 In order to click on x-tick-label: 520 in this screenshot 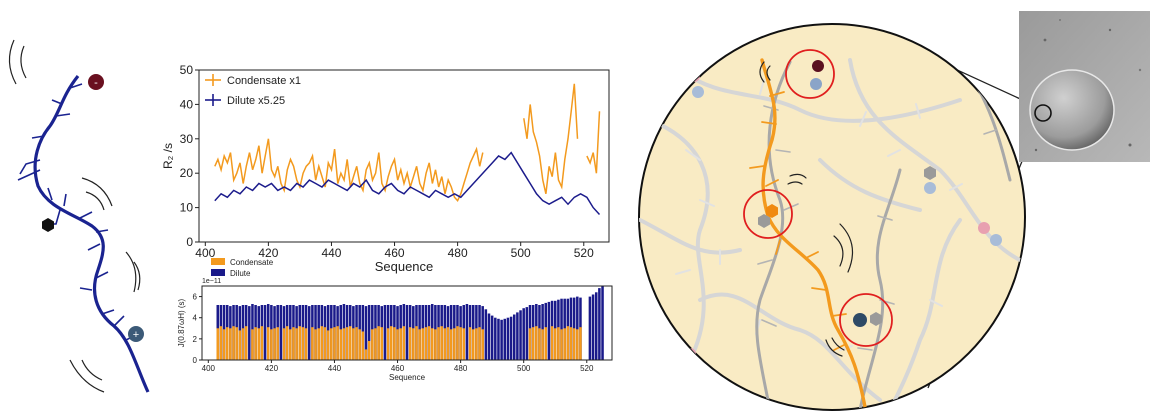, I will do `click(587, 368)`.